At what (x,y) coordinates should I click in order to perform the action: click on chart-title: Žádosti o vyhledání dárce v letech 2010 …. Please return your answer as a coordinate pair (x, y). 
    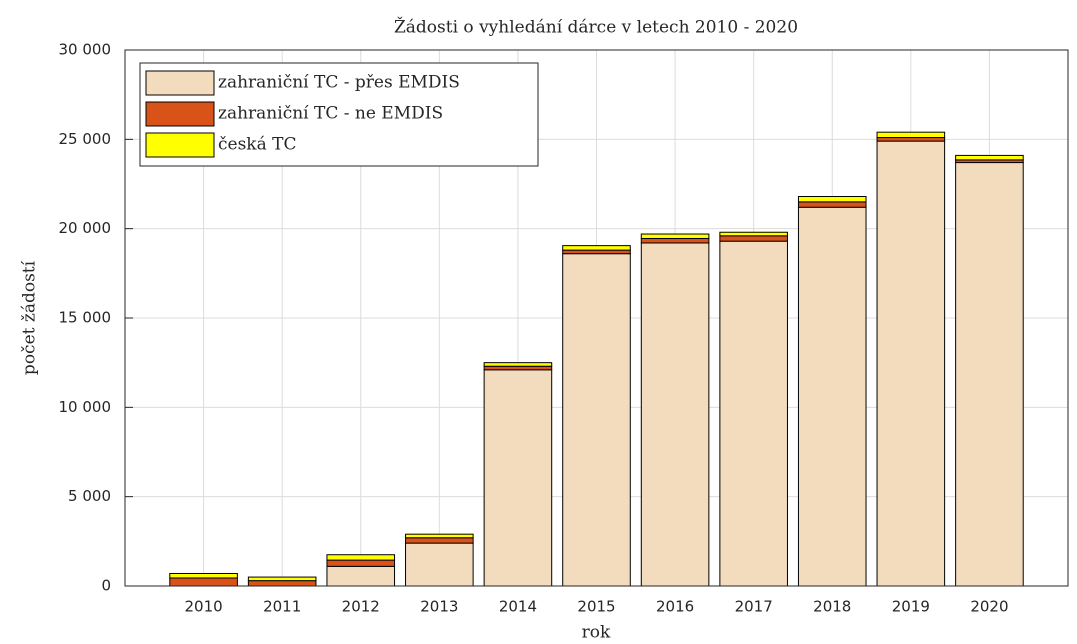
    Looking at the image, I should click on (596, 27).